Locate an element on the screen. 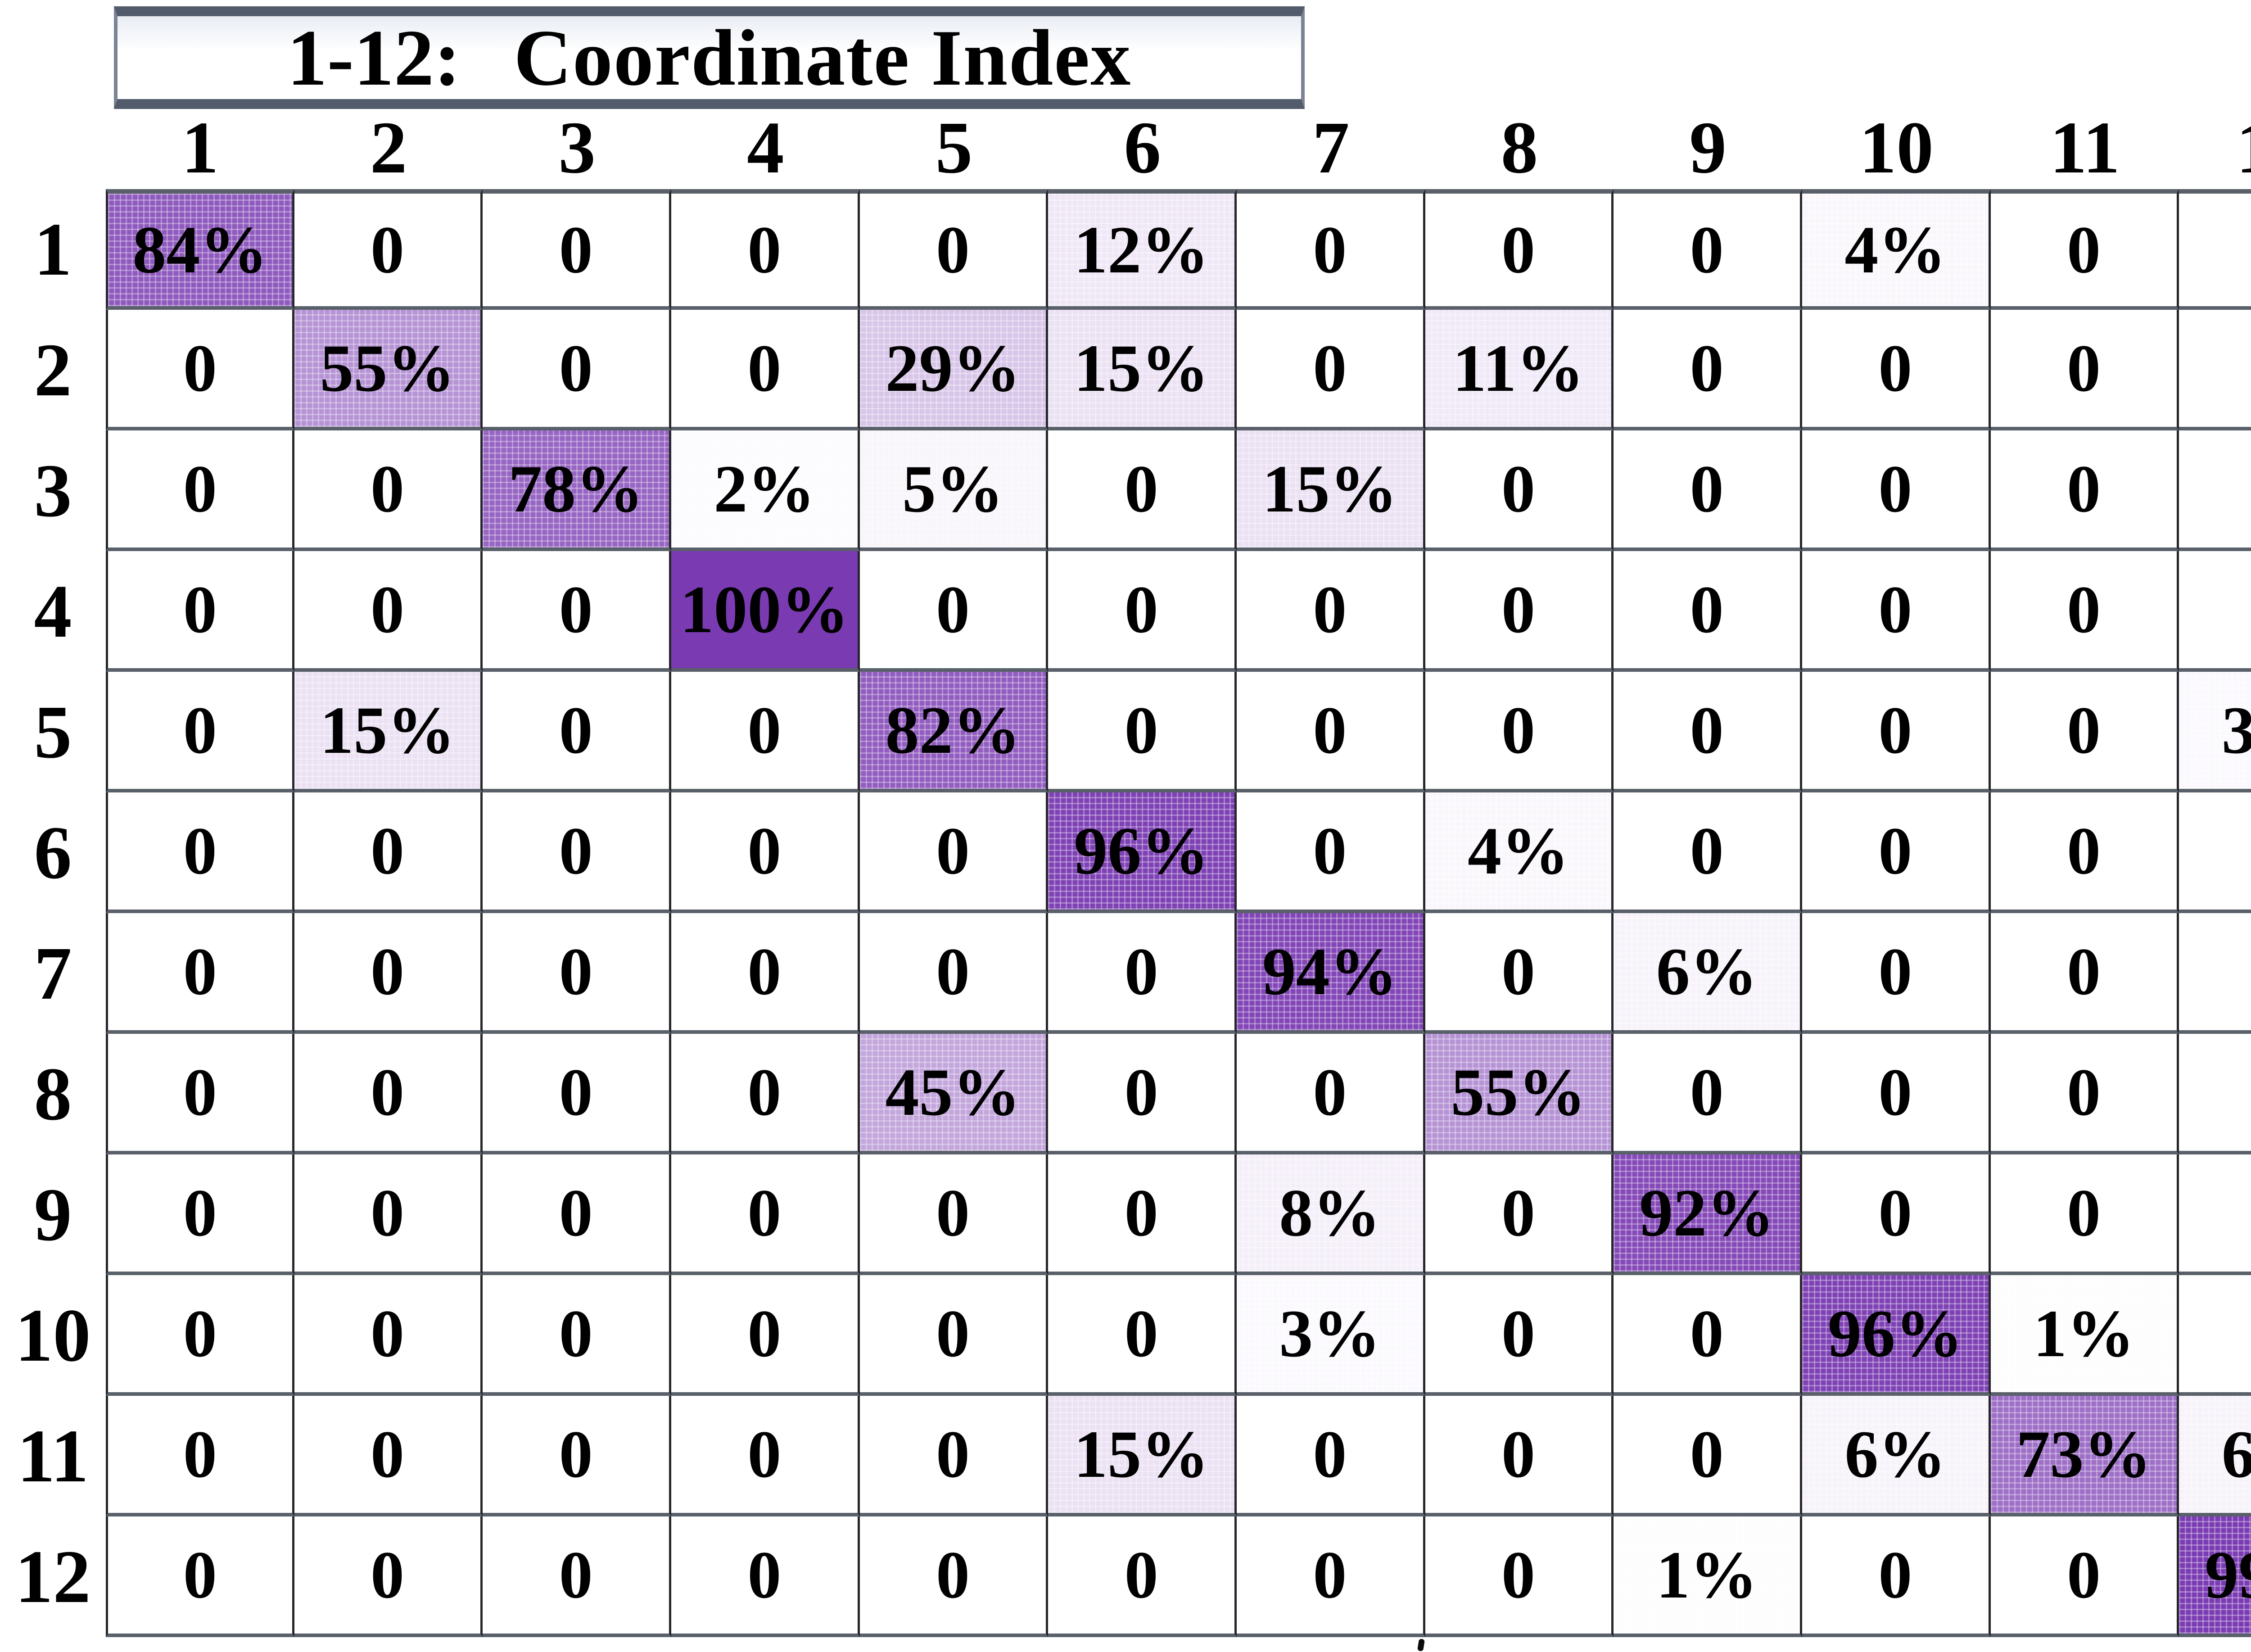 The height and width of the screenshot is (1652, 2251). matrix-cell-r9-c9: 92% is located at coordinates (1708, 1215).